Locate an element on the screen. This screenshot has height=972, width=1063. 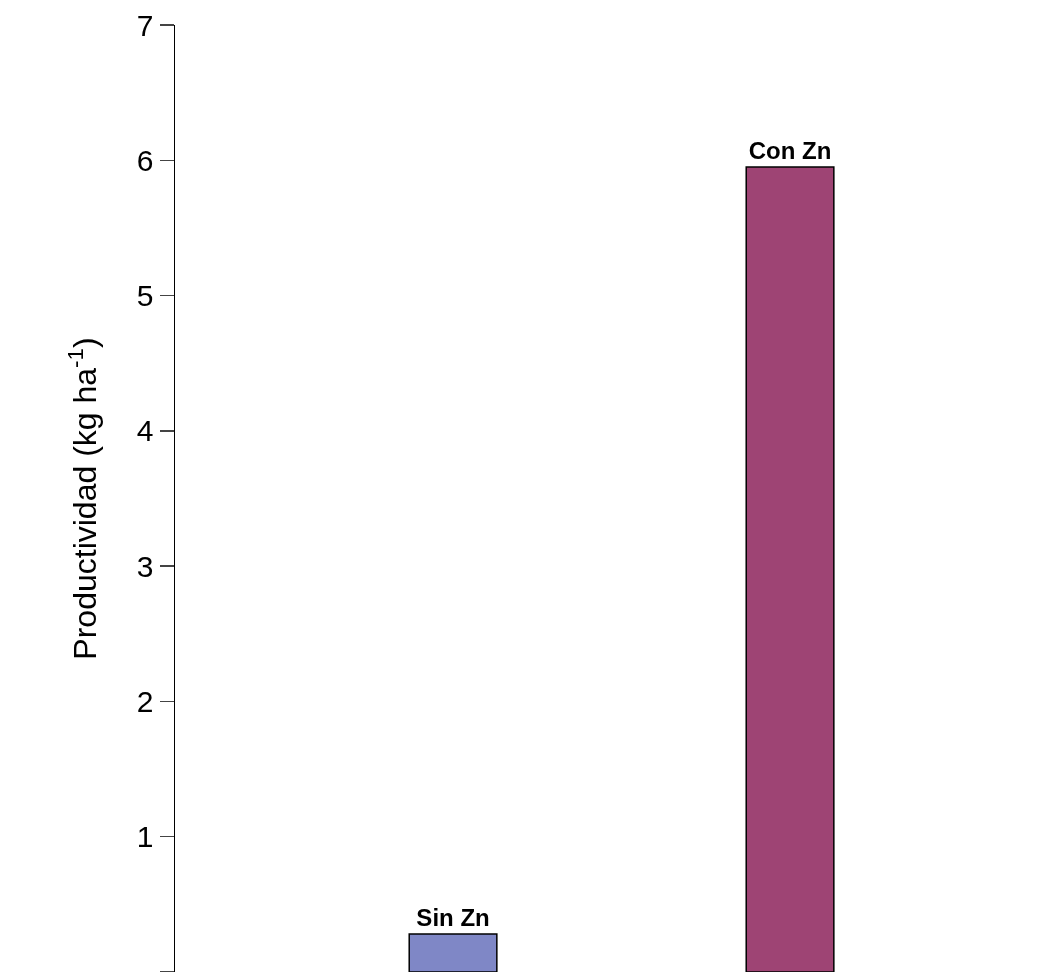
y-tick-label: 4 is located at coordinates (145, 431).